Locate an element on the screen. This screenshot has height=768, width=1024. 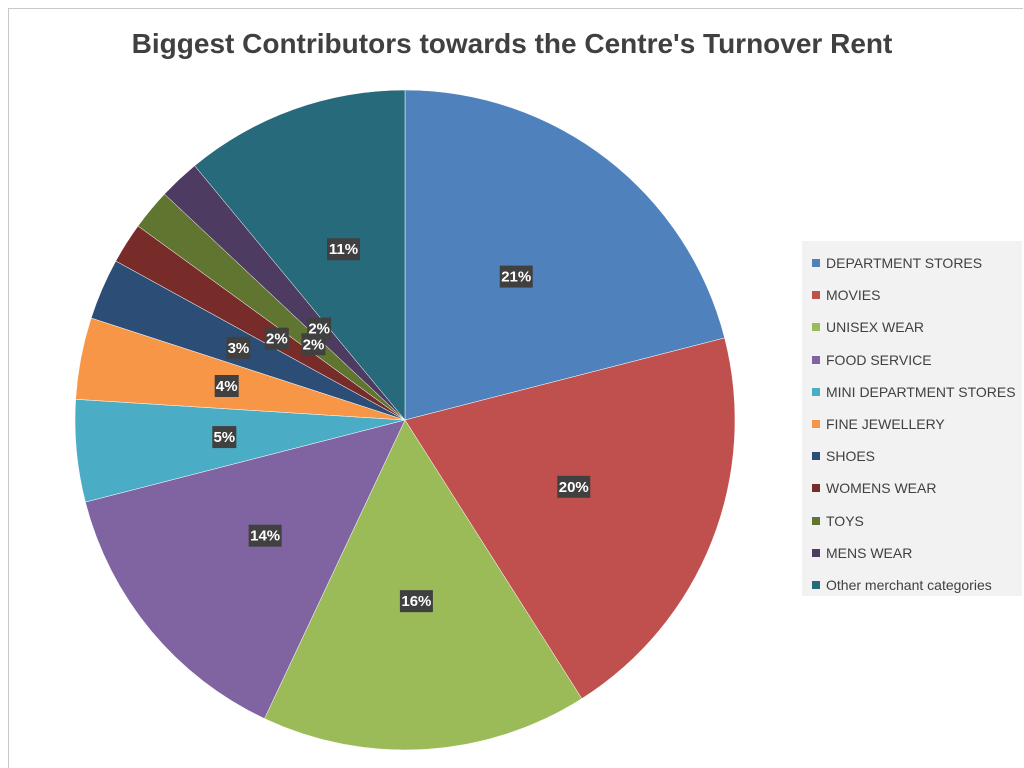
data-label-text: 5% is located at coordinates (224, 437).